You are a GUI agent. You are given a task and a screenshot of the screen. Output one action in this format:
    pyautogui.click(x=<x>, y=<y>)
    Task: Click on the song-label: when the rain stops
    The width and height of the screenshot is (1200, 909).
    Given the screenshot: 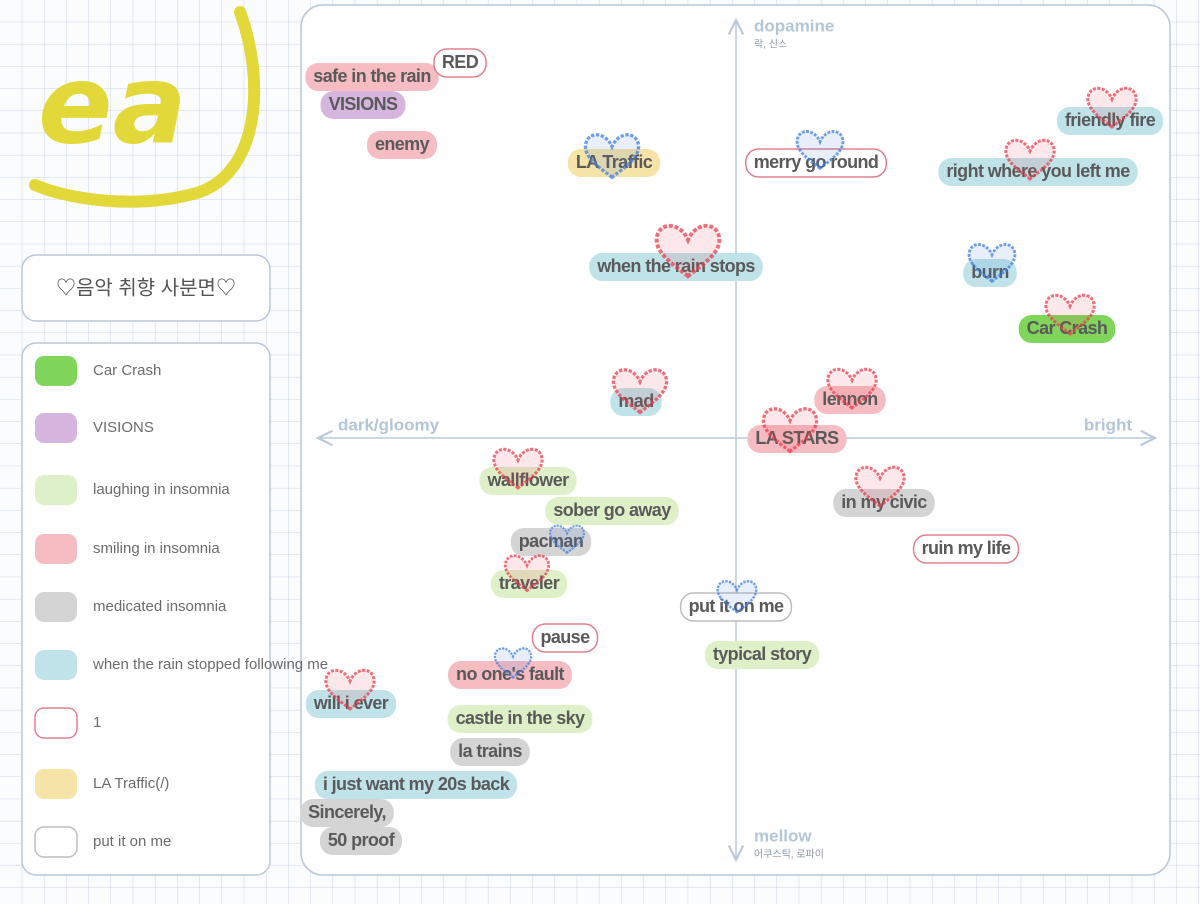 What is the action you would take?
    pyautogui.click(x=675, y=266)
    